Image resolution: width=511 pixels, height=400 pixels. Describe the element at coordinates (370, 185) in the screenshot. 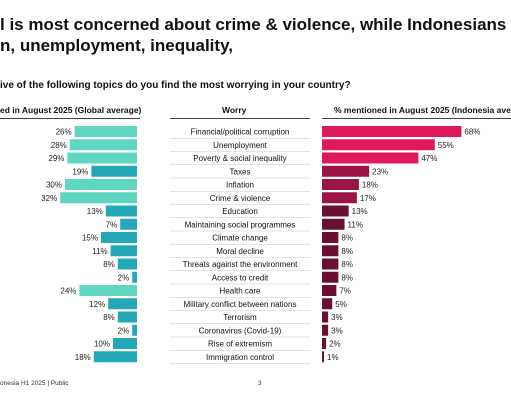

I see `indonesia-value-label: 18%` at that location.